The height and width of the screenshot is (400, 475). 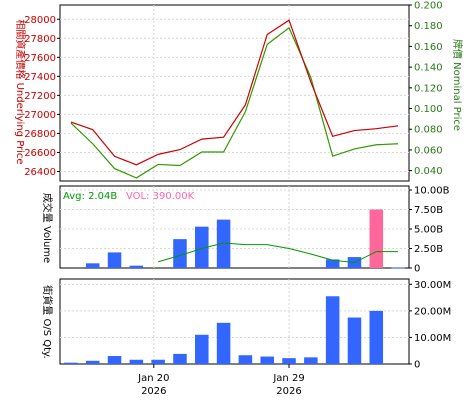 What do you see at coordinates (432, 338) in the screenshot?
I see `outstanding-tick-label: 10.00M` at bounding box center [432, 338].